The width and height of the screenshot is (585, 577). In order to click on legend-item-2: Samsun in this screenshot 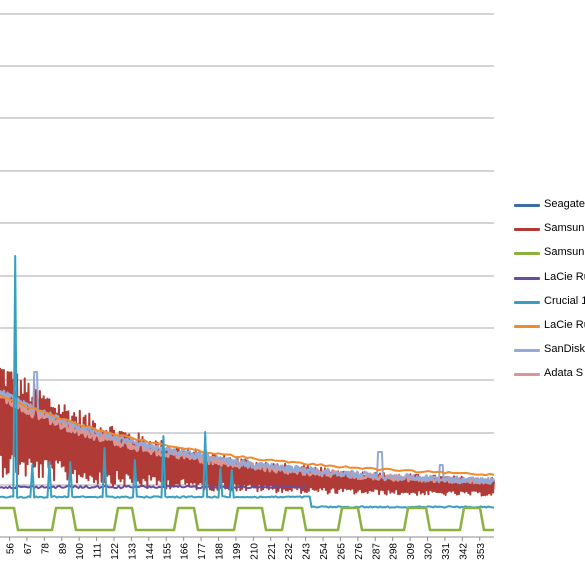, I will do `click(549, 258)`.